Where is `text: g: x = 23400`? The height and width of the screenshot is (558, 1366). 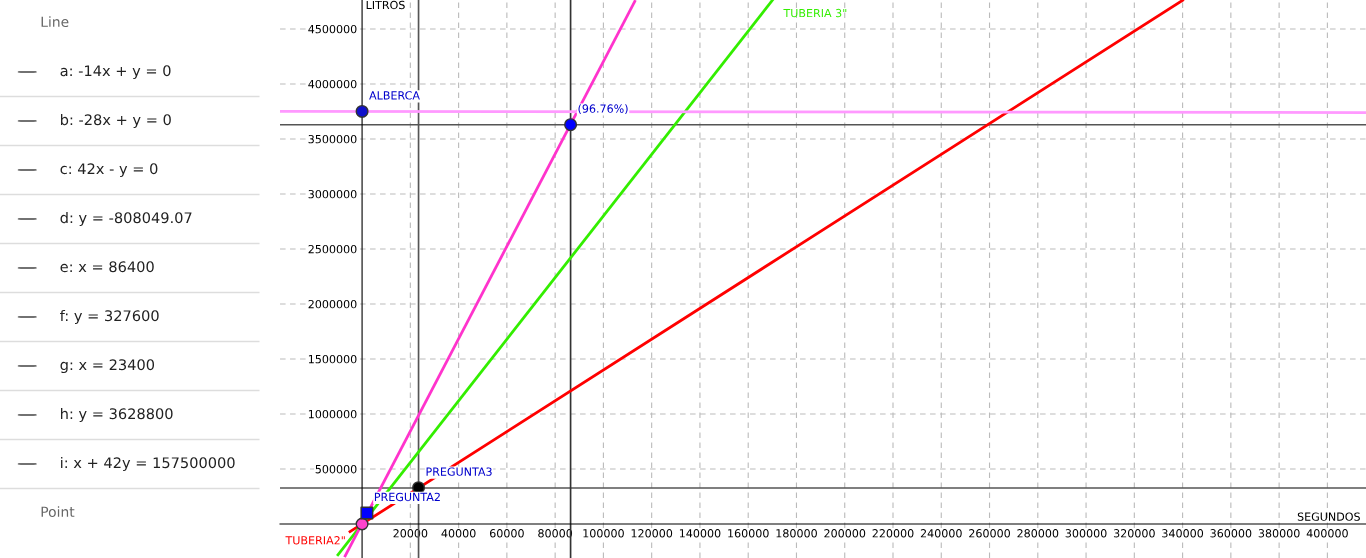
text: g: x = 23400 is located at coordinates (107, 366).